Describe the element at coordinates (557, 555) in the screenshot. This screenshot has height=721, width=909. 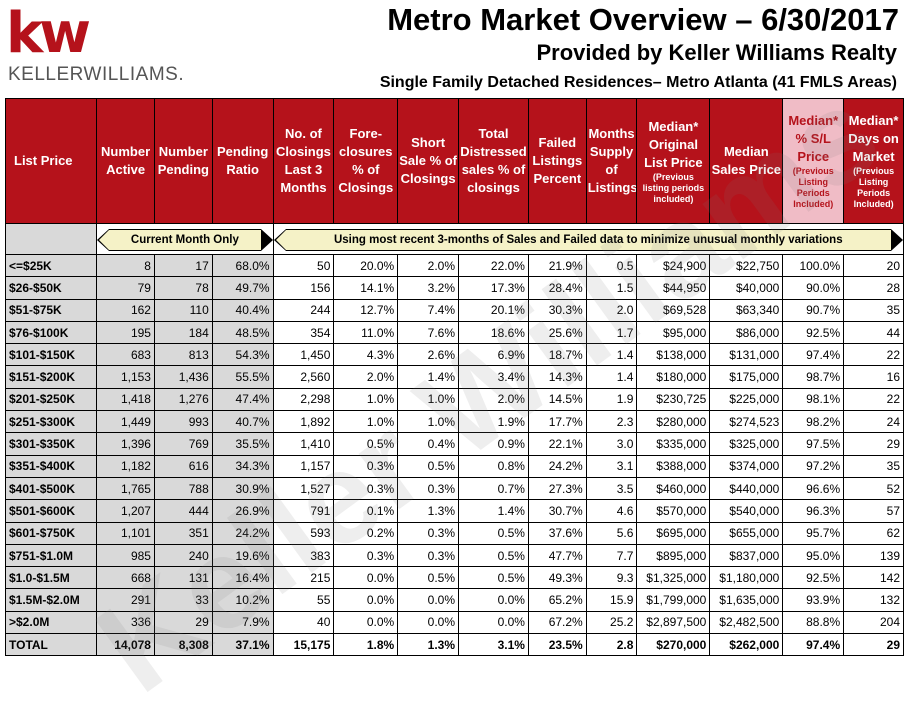
I see `value-cell: 47.7%` at that location.